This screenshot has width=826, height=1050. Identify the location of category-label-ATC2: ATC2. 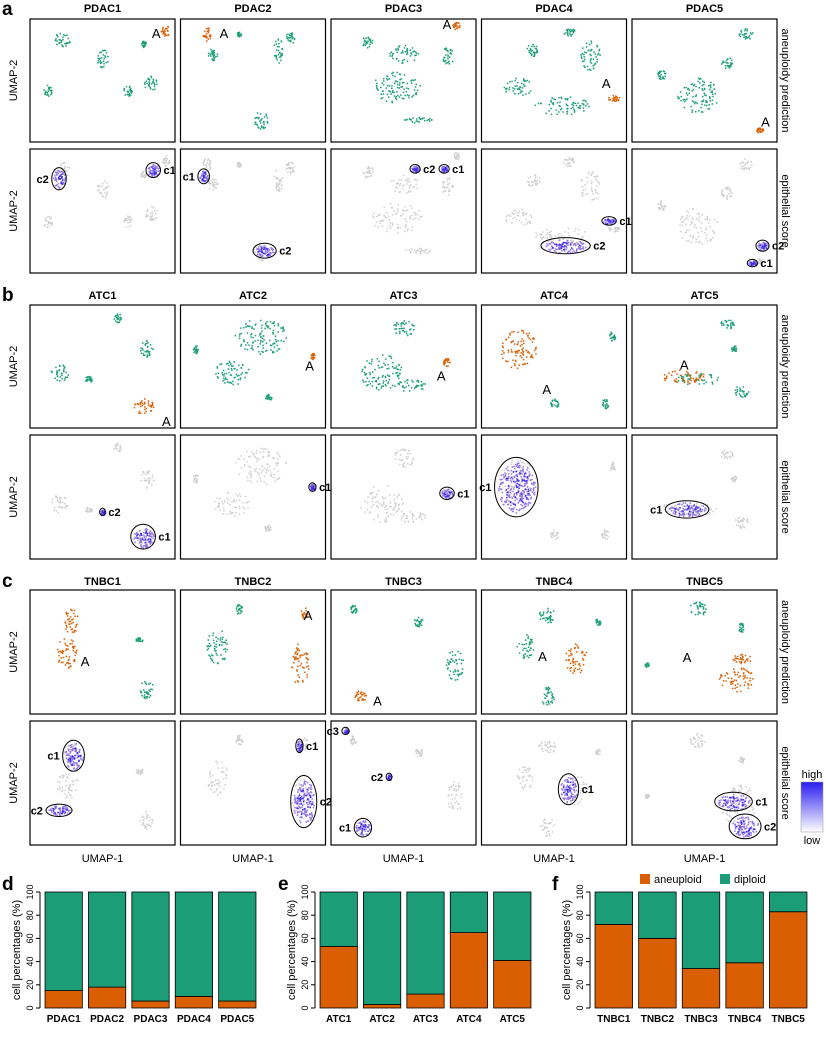
(382, 1019).